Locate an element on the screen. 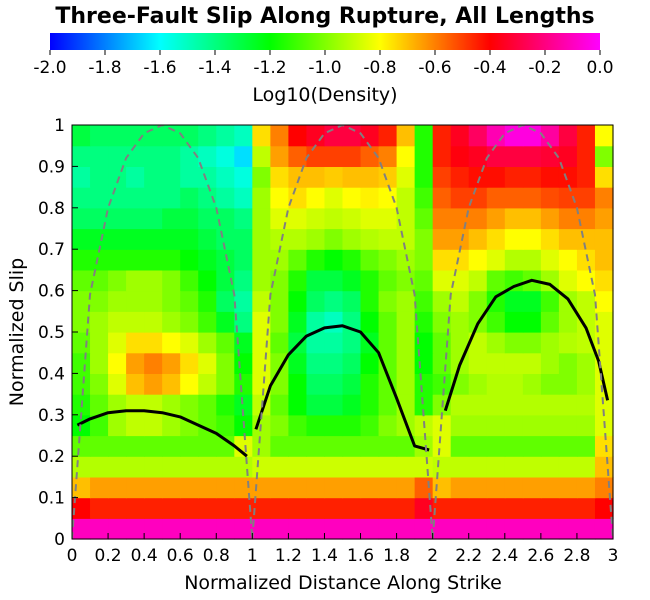 The height and width of the screenshot is (600, 650). y-tick-label: 1 is located at coordinates (59, 126).